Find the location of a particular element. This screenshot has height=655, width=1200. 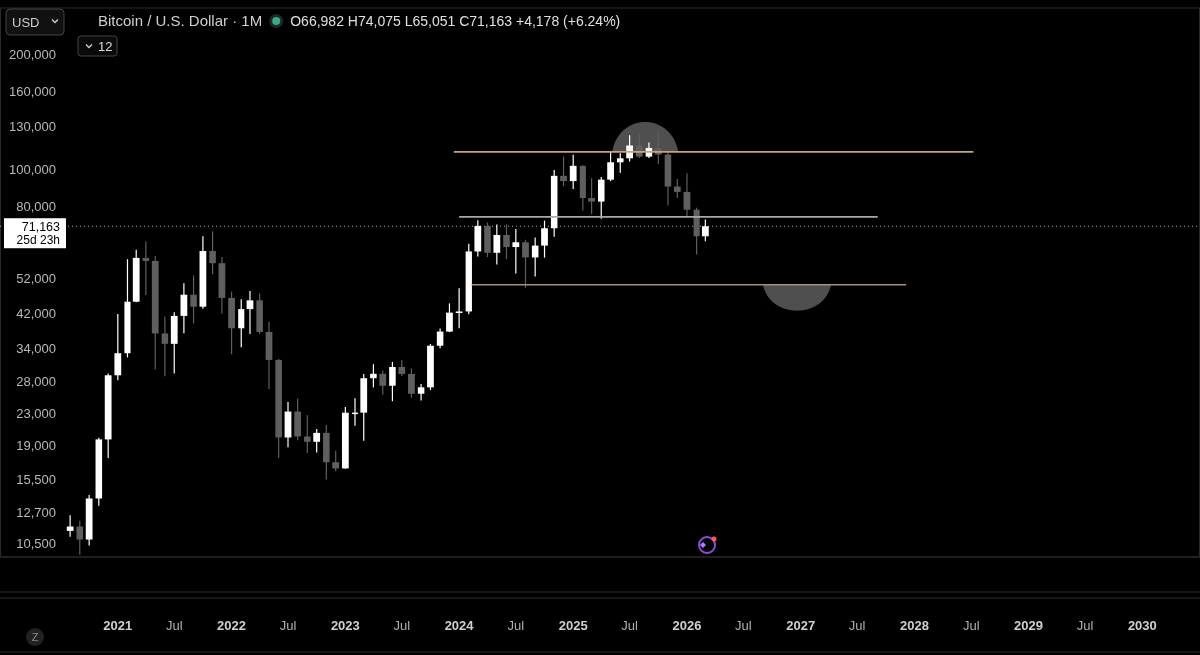

y-tick-label: 52,000 is located at coordinates (36, 278).